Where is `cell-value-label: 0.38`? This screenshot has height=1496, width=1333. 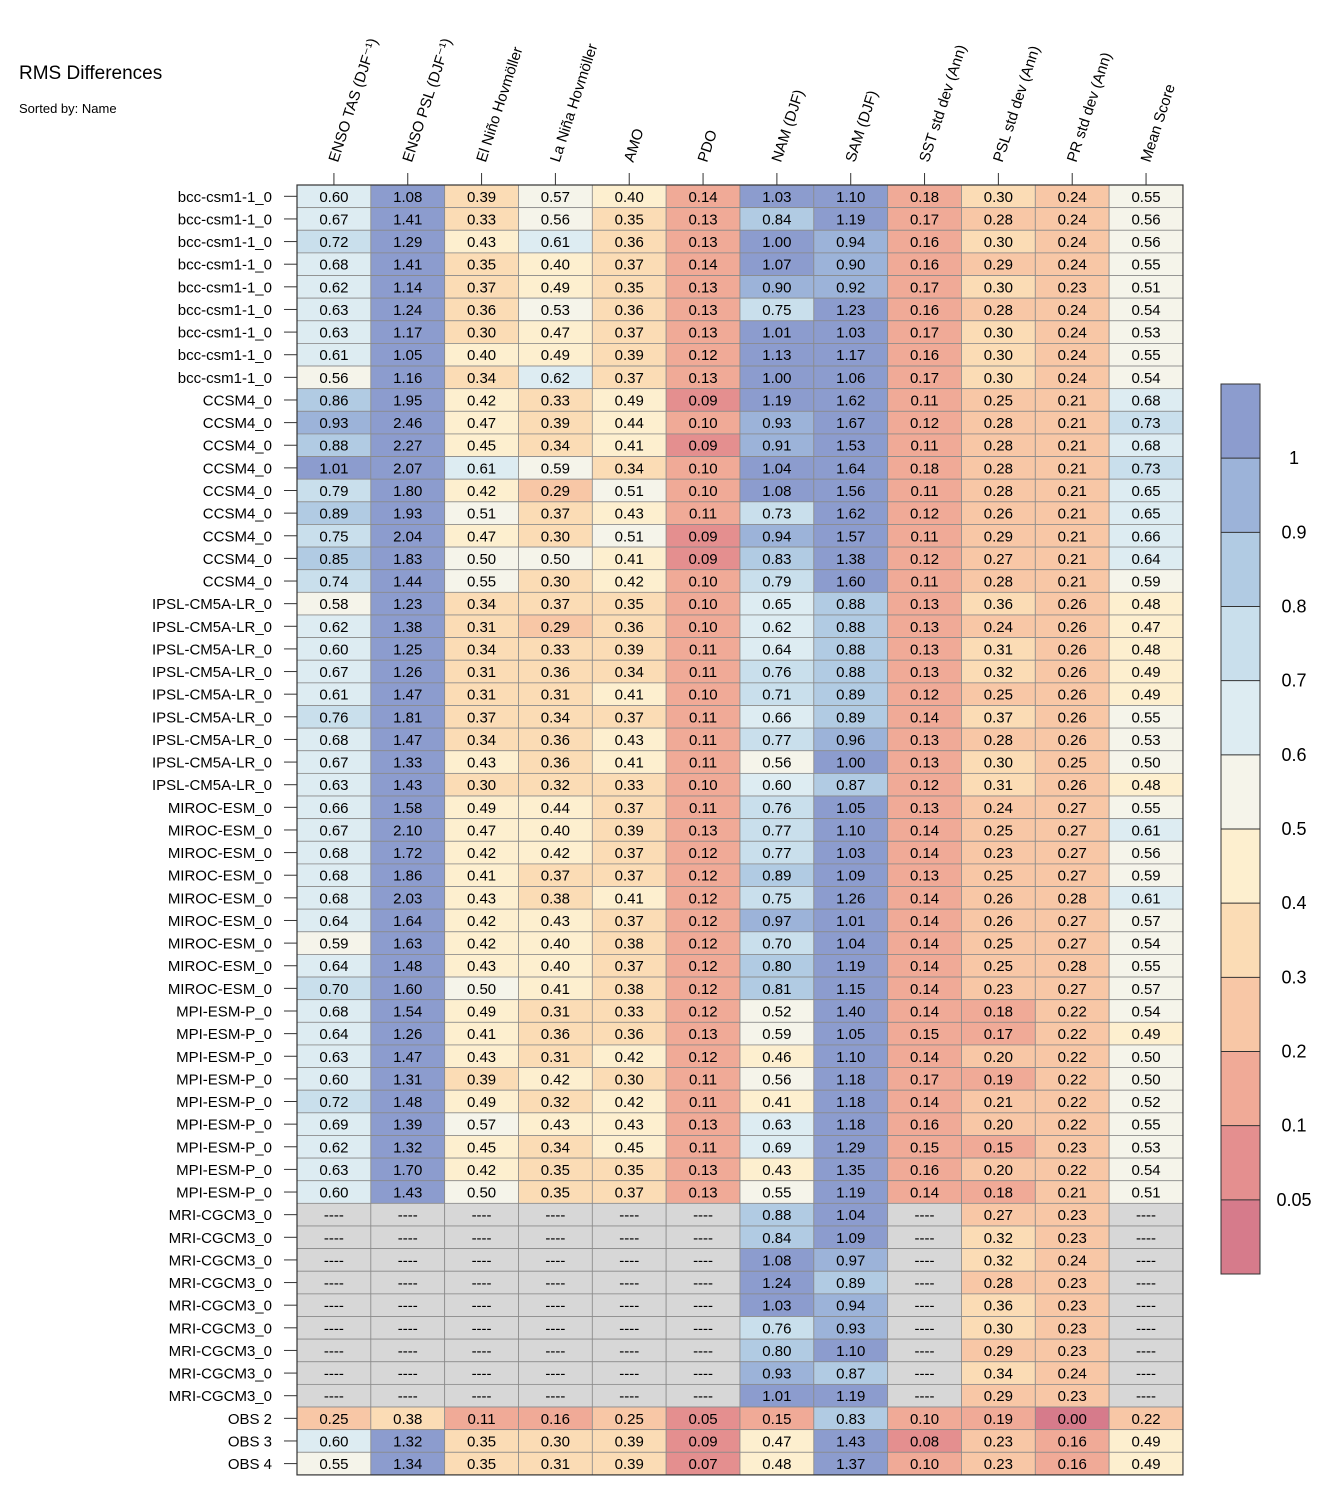 cell-value-label: 0.38 is located at coordinates (629, 989).